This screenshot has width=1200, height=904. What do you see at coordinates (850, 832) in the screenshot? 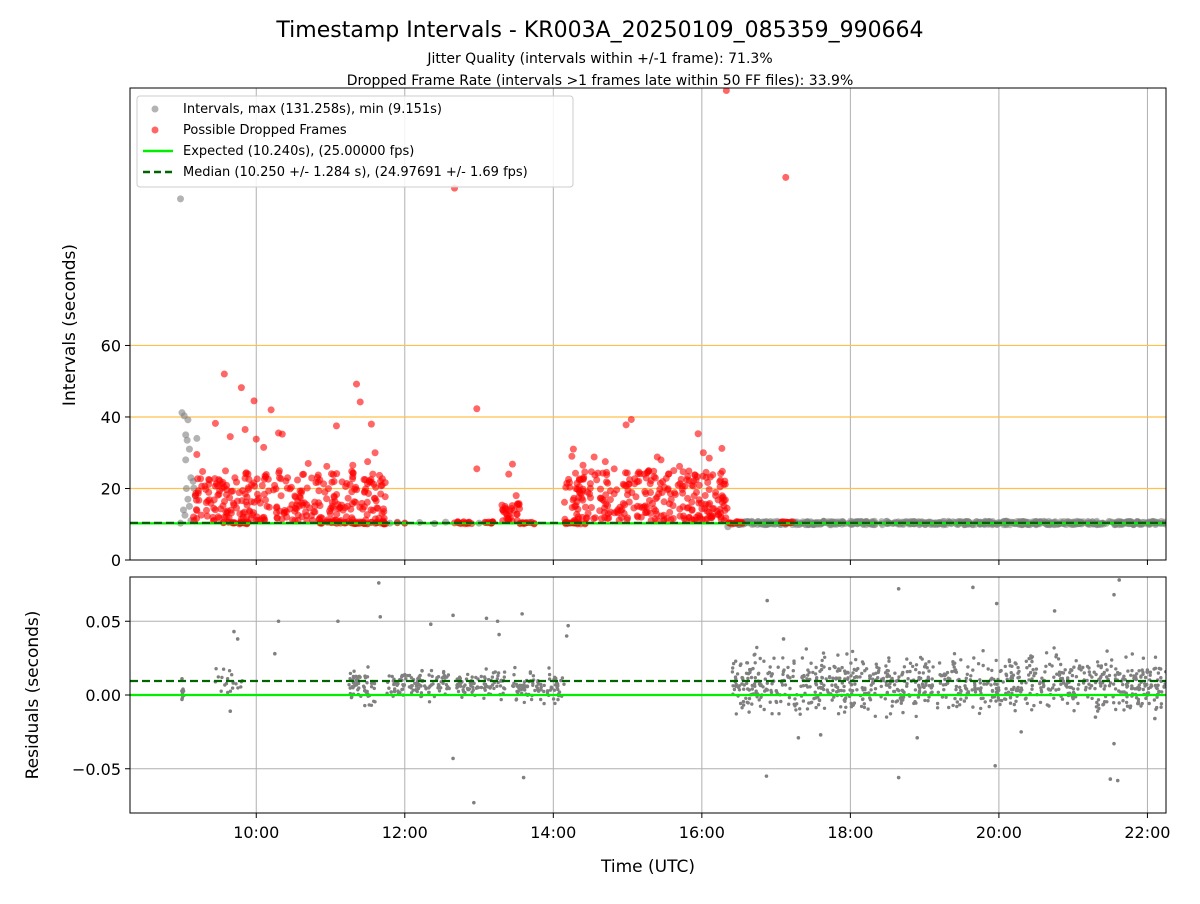
I see `x-tick-label: 18:00` at bounding box center [850, 832].